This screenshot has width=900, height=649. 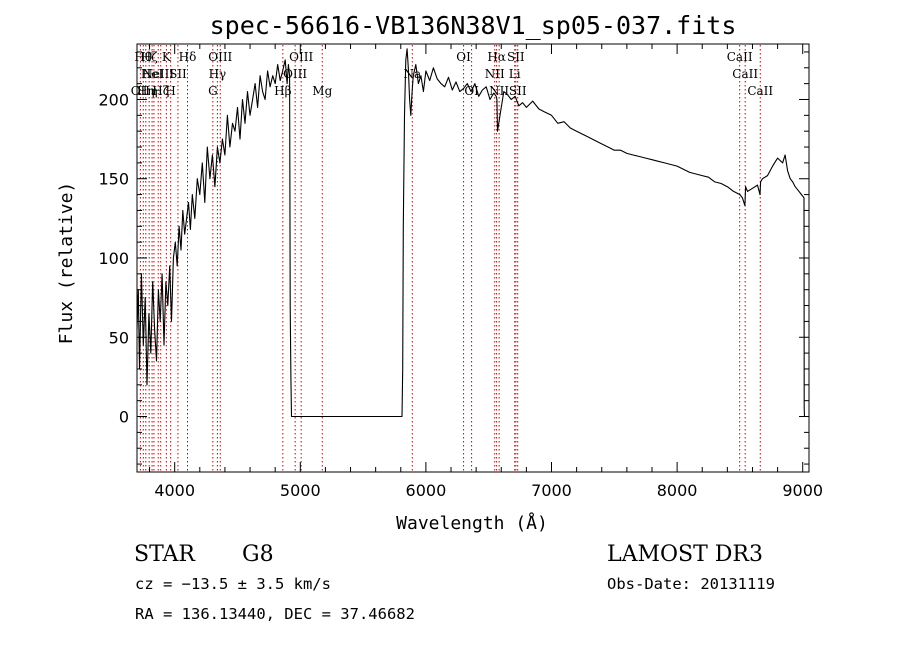 I want to click on line-label: NeIII, so click(x=158, y=74).